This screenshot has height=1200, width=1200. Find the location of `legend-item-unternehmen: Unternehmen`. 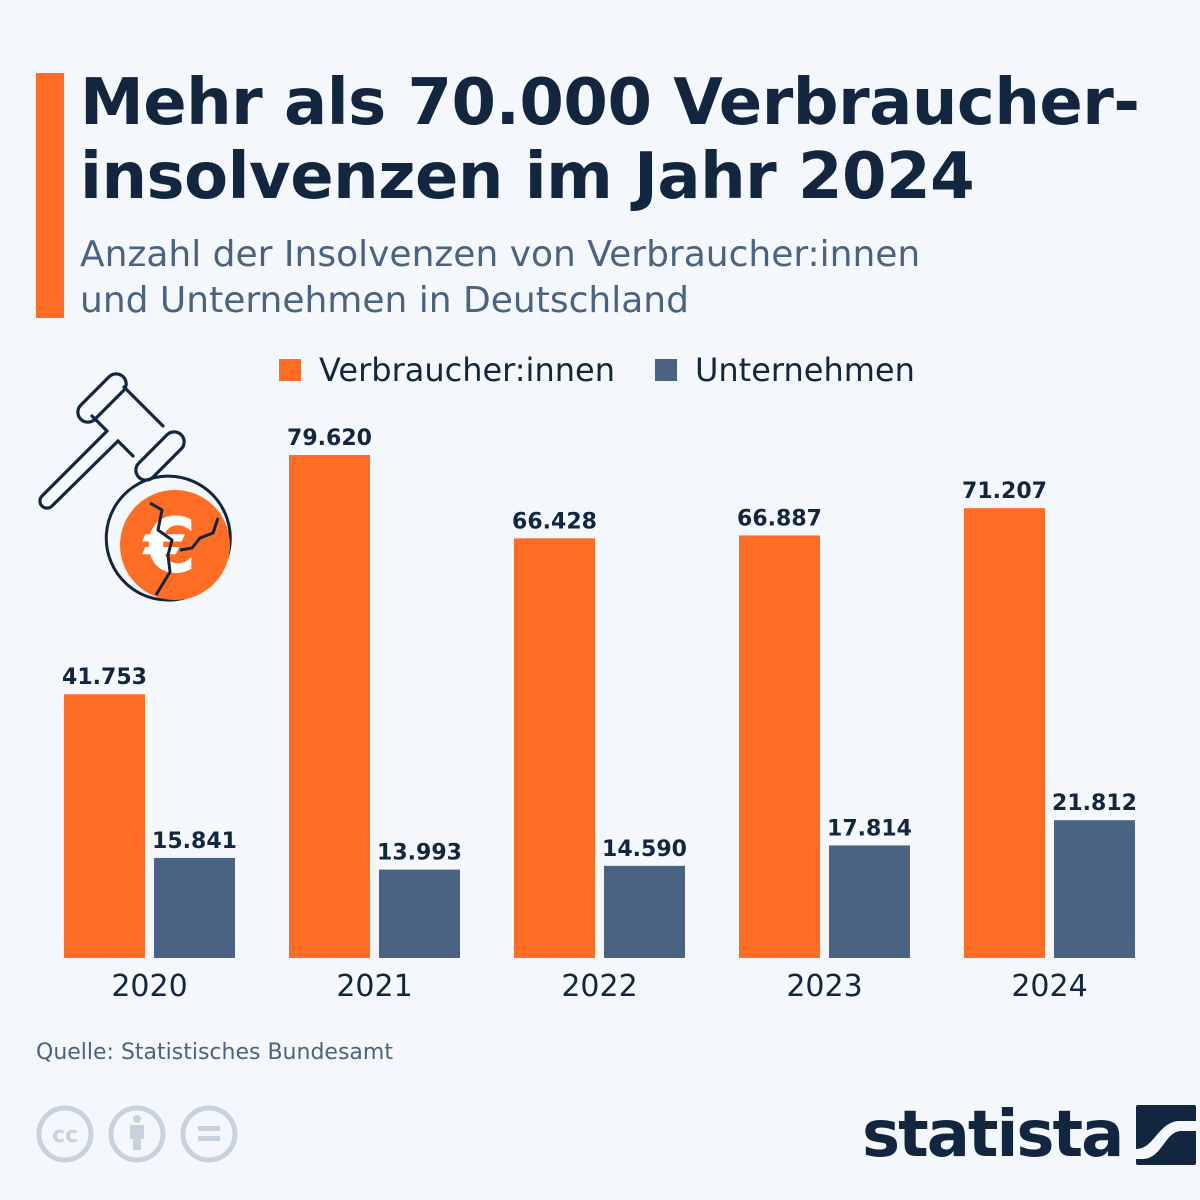

legend-item-unternehmen: Unternehmen is located at coordinates (784, 370).